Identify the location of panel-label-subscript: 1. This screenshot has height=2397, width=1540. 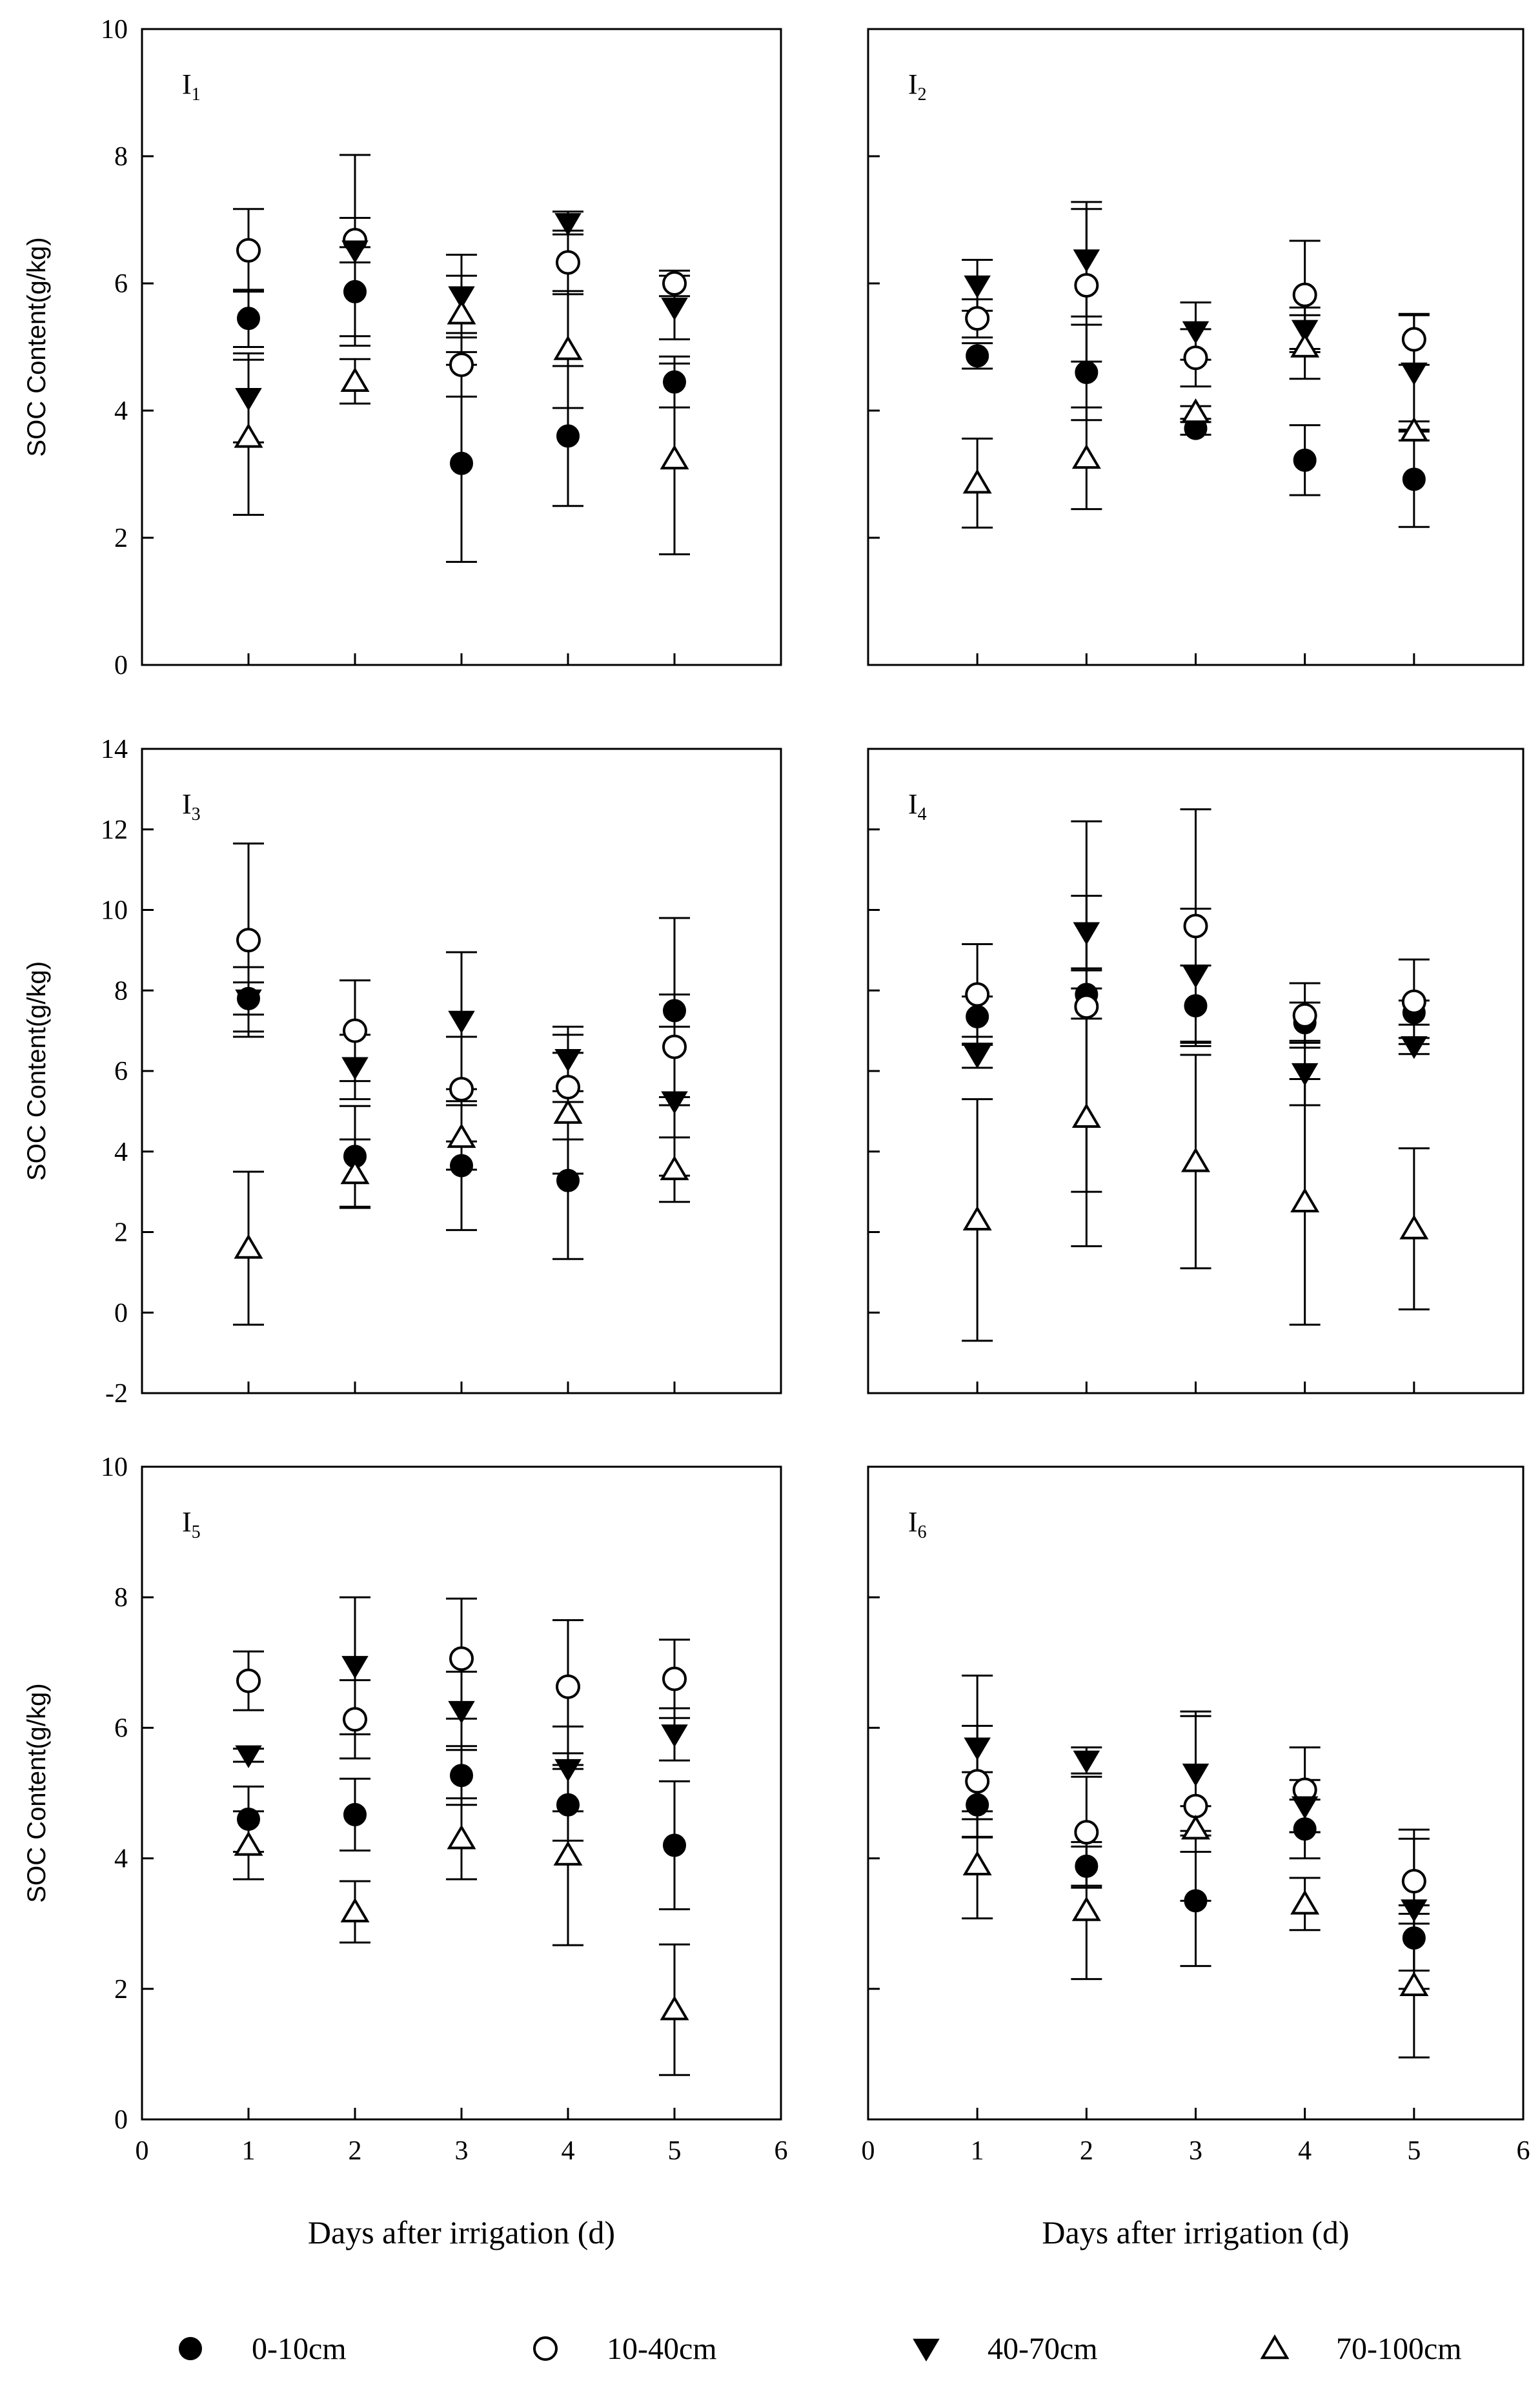
(196, 95).